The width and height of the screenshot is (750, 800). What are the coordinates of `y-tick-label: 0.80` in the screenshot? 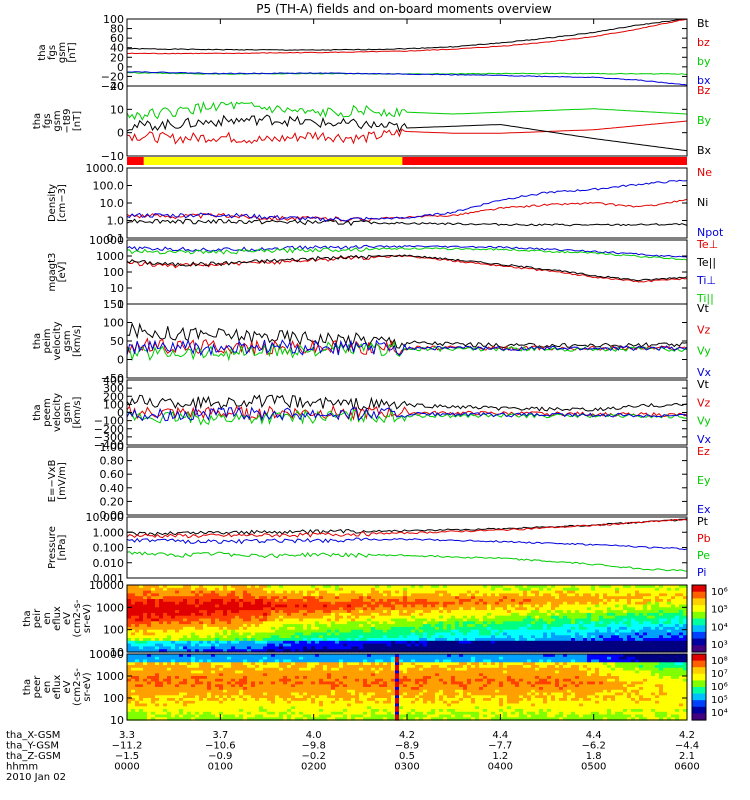 It's located at (112, 461).